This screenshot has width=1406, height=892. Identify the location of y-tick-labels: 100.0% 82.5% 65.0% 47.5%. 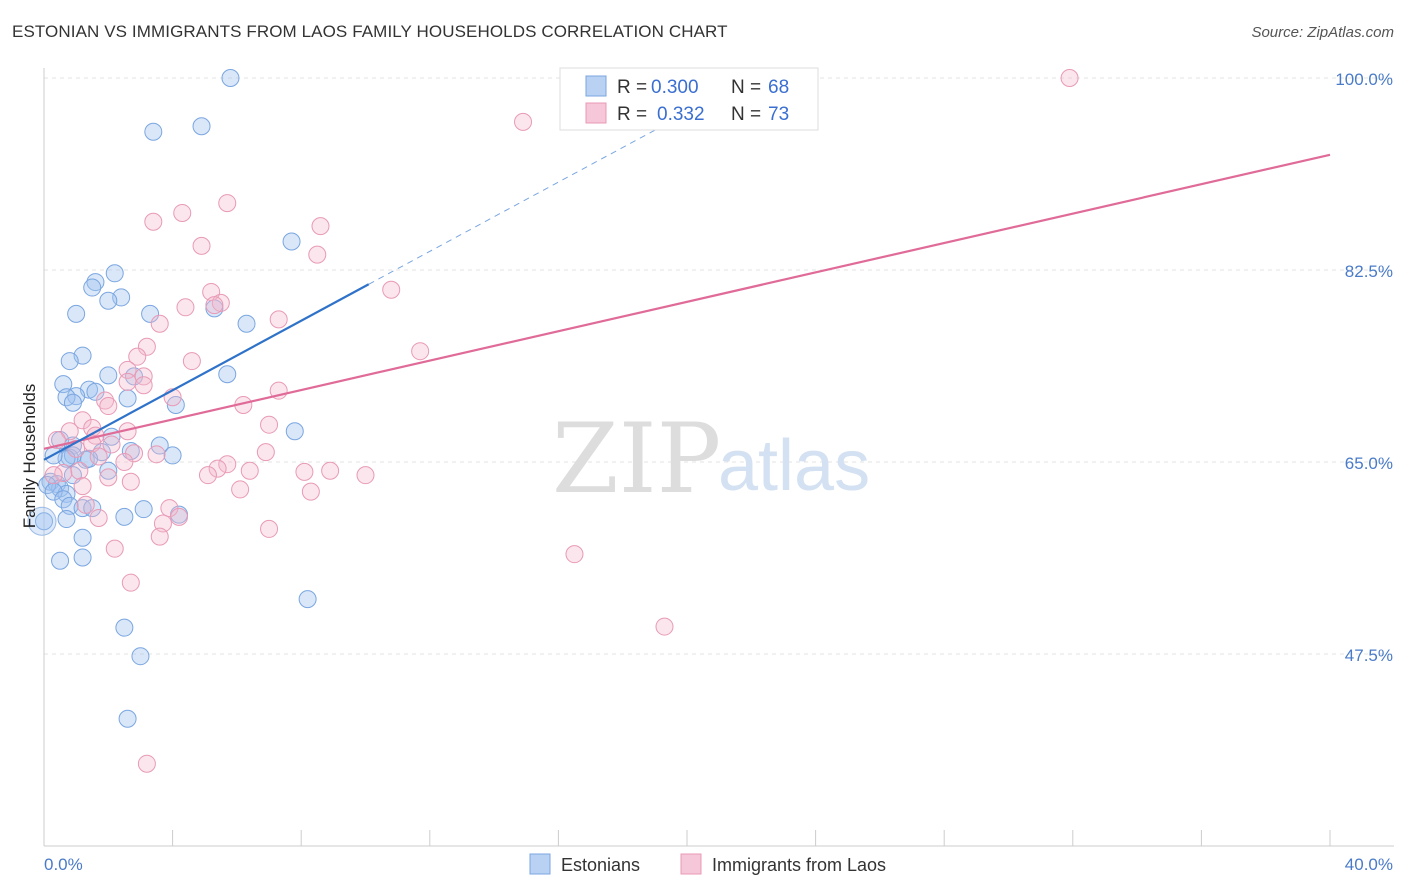
(1364, 367).